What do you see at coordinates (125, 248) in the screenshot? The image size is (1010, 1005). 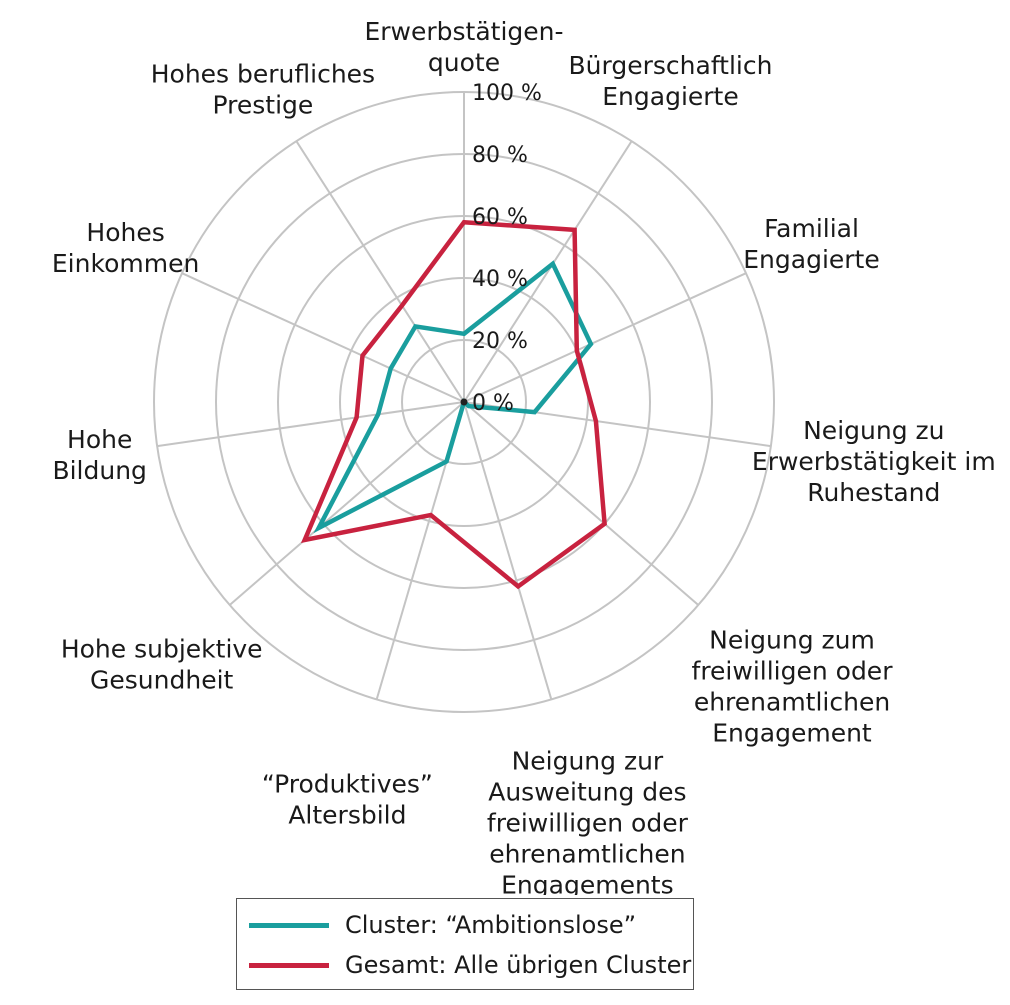 I see `axis-label: Hohes Einkommen` at bounding box center [125, 248].